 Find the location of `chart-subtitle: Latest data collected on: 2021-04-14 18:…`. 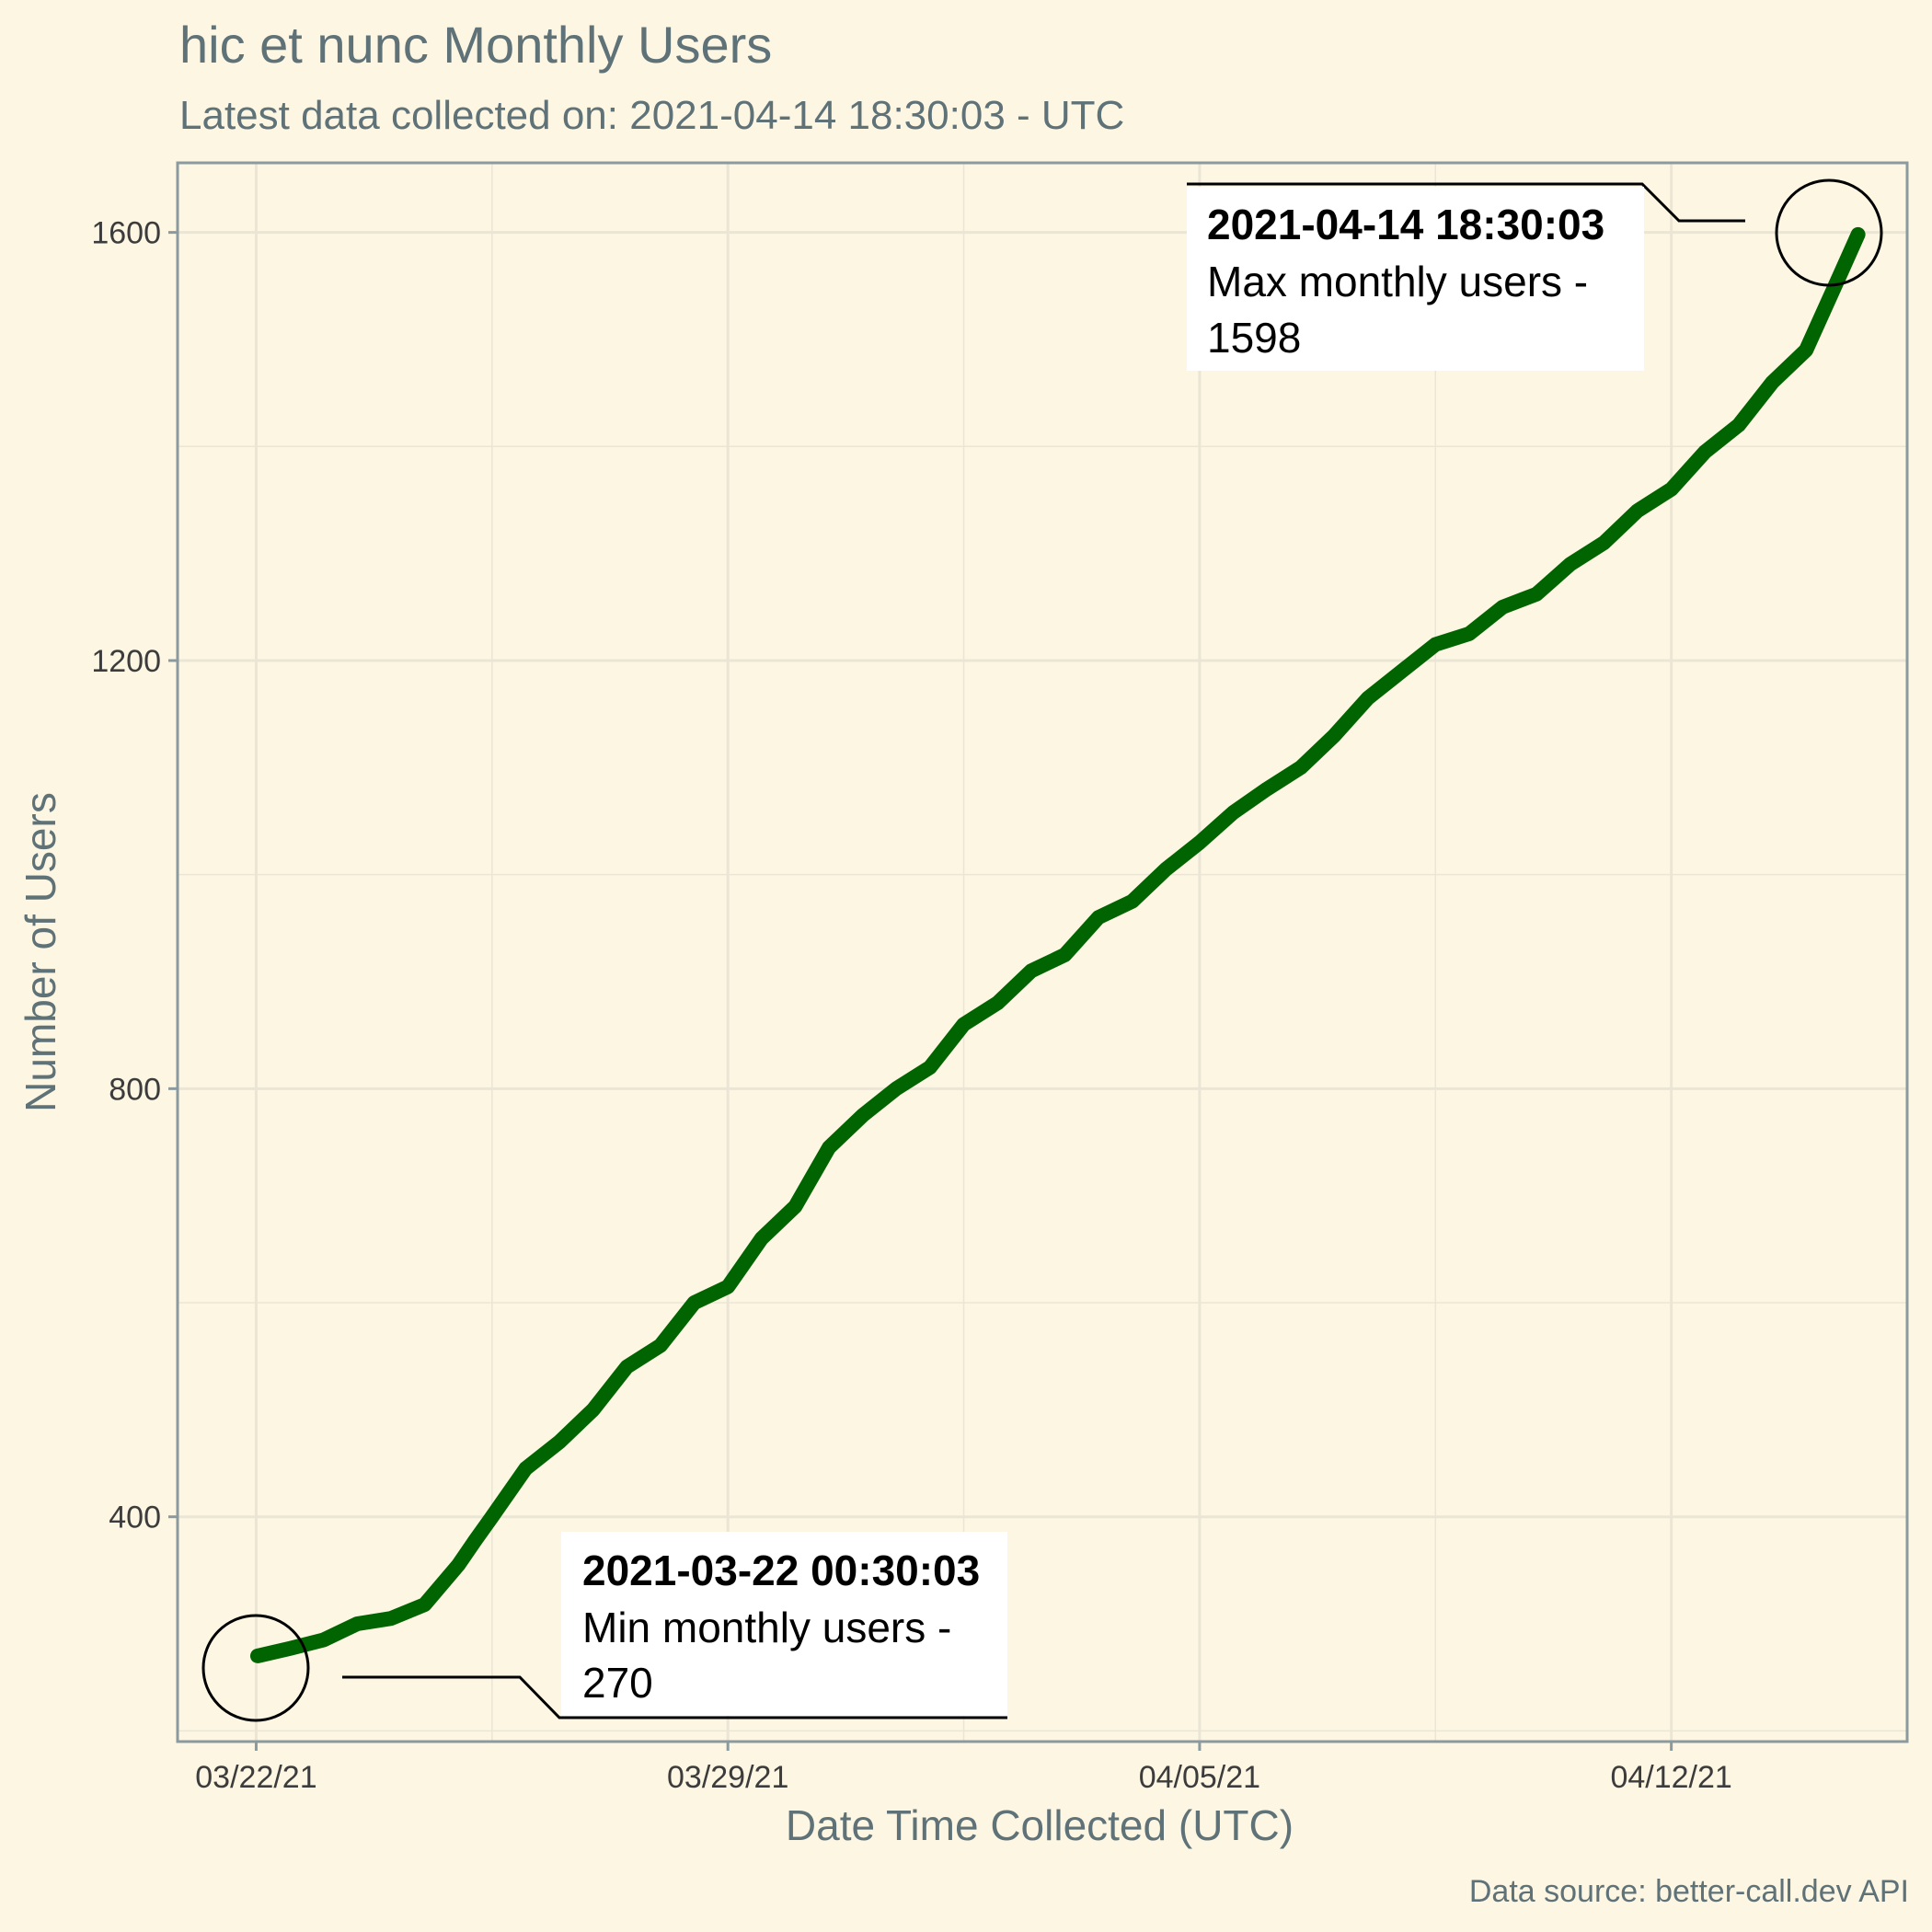

chart-subtitle: Latest data collected on: 2021-04-14 18:… is located at coordinates (651, 115).